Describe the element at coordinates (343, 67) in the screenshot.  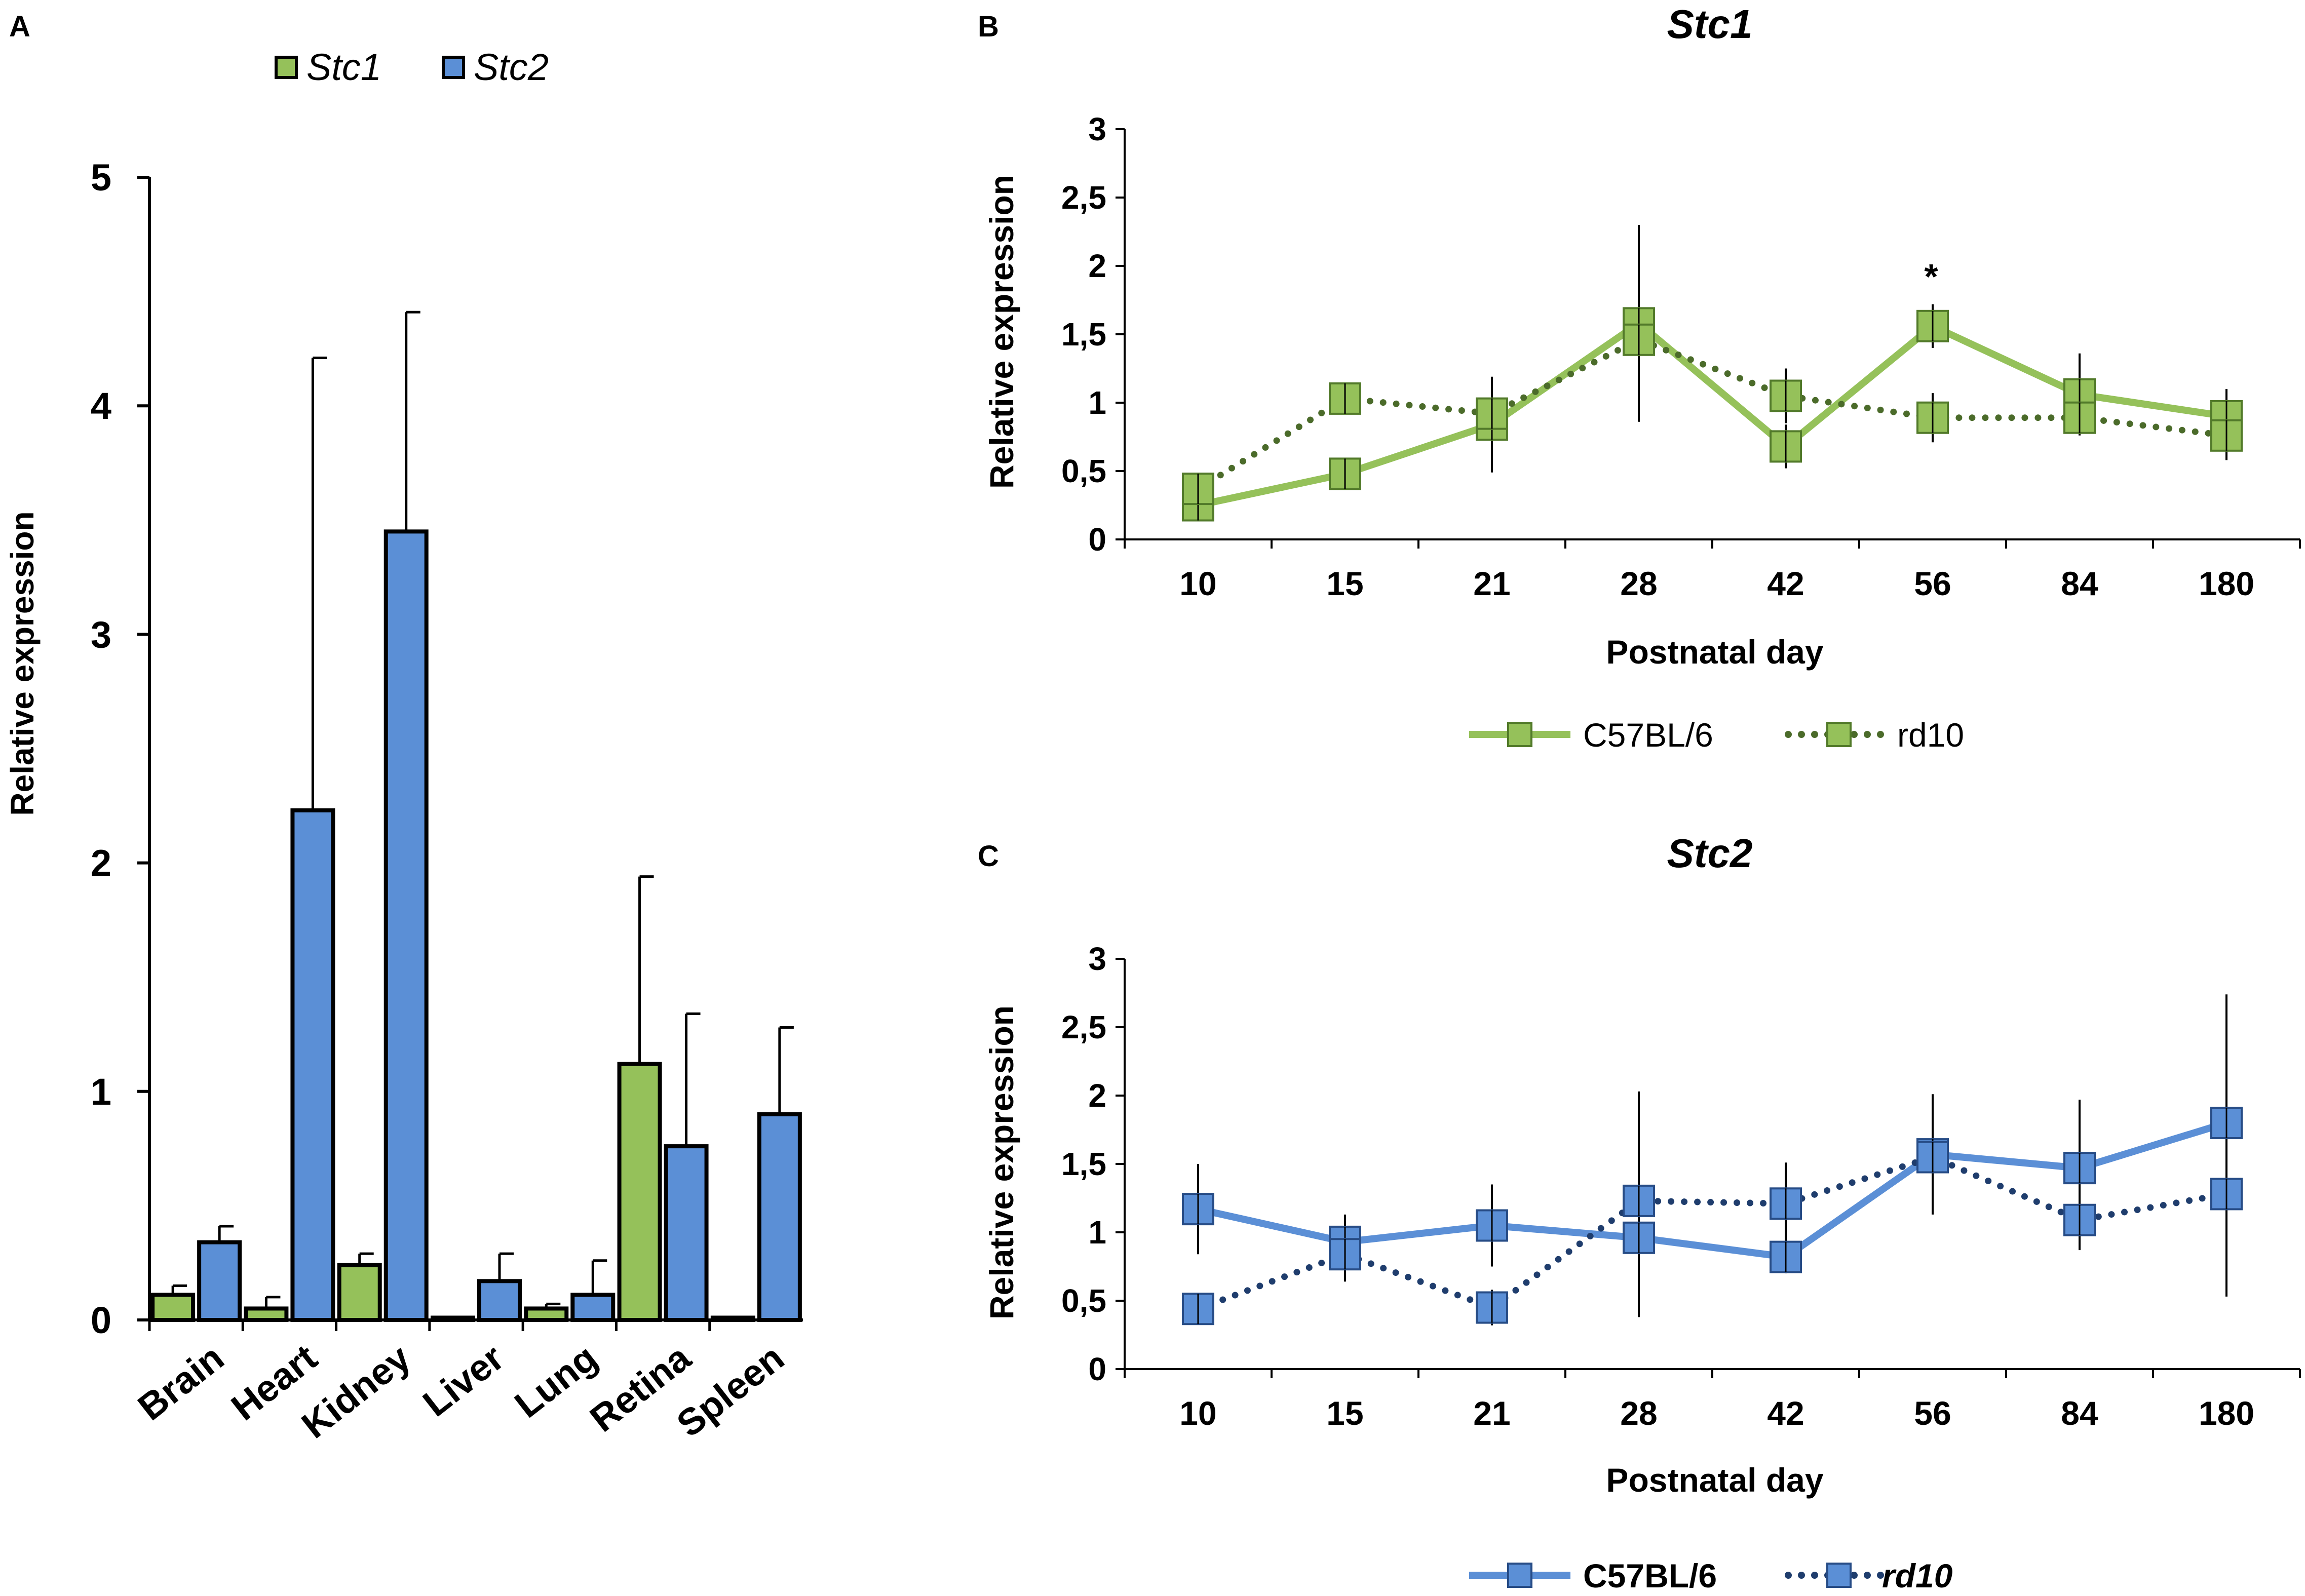
I see `legend-stc1-label: Stc1` at that location.